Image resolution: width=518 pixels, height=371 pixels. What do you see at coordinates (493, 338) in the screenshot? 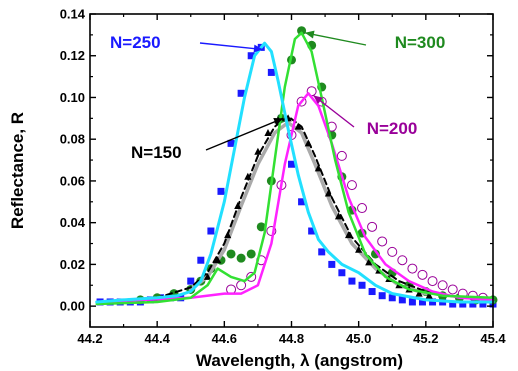
I see `x-tick-label: 45.4` at bounding box center [493, 338].